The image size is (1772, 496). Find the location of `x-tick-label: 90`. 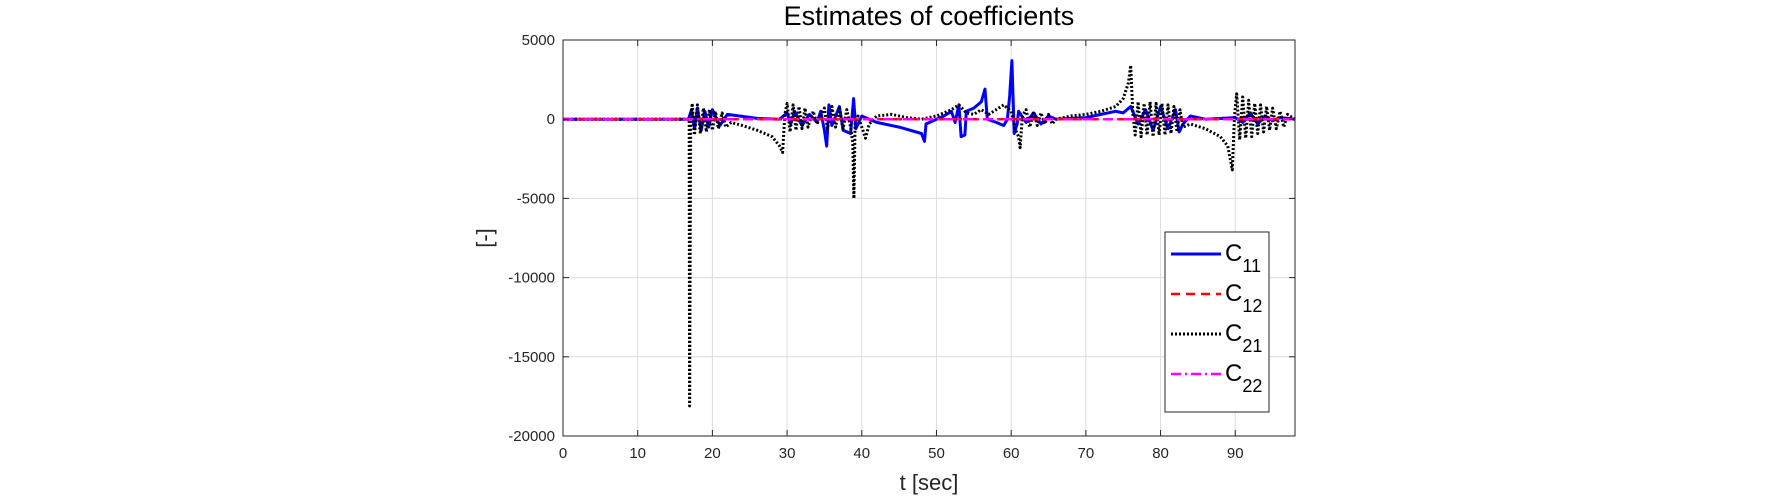

x-tick-label: 90 is located at coordinates (1235, 453).